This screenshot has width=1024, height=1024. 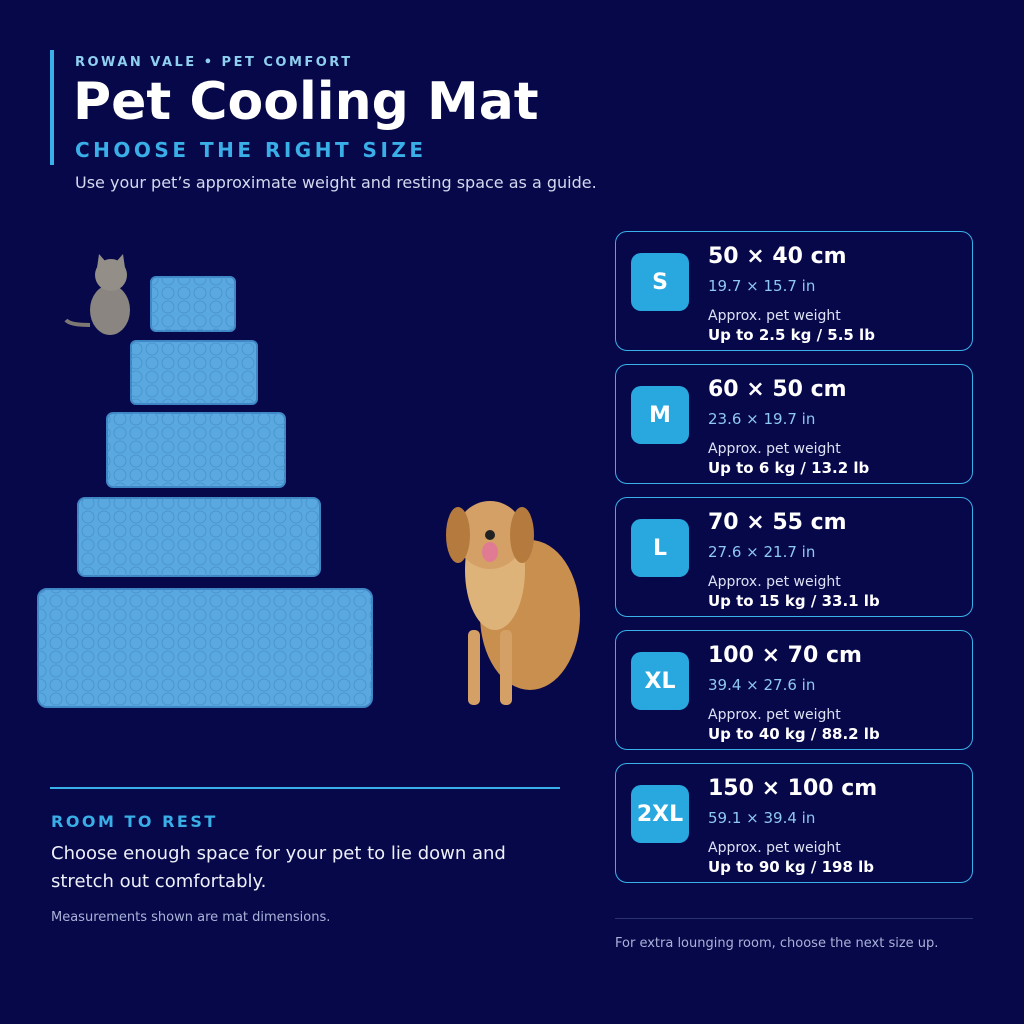 What do you see at coordinates (791, 867) in the screenshot?
I see `weight: Up to 90 kg / 198 lb` at bounding box center [791, 867].